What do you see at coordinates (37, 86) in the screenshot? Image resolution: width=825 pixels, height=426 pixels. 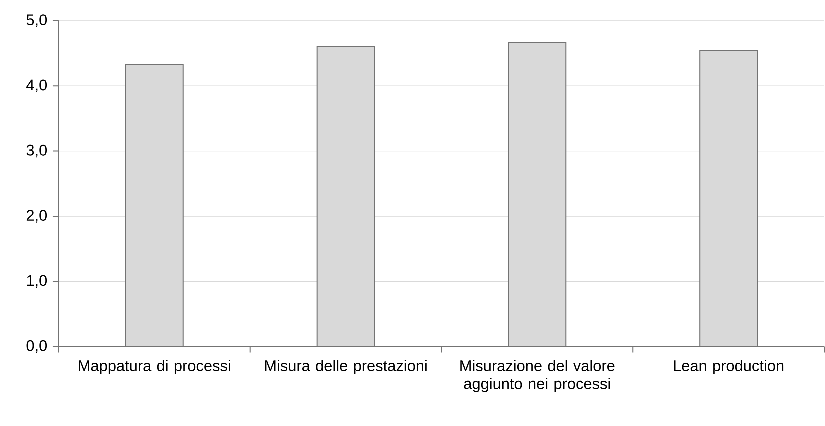 I see `y-tick-label: 4,0` at bounding box center [37, 86].